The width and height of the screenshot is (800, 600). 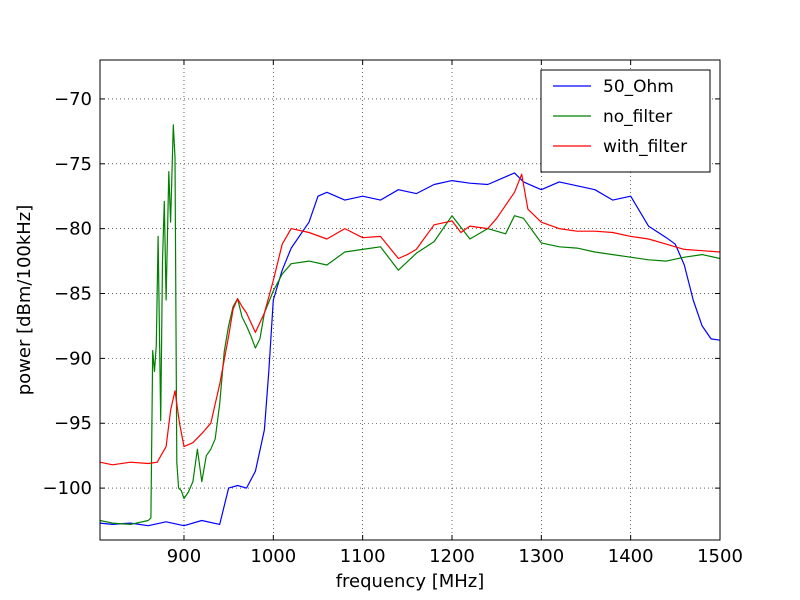 What do you see at coordinates (541, 556) in the screenshot?
I see `x-tick-label: 1300` at bounding box center [541, 556].